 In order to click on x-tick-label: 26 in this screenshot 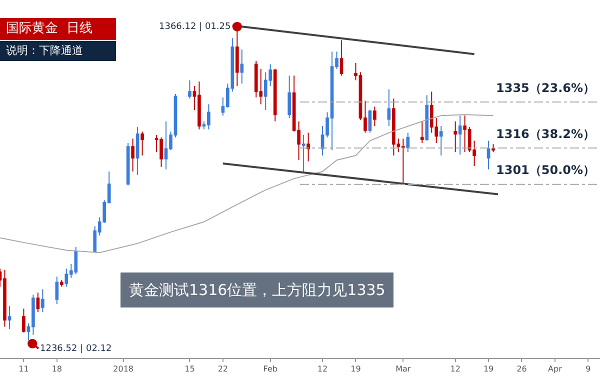, I will do `click(521, 369)`.